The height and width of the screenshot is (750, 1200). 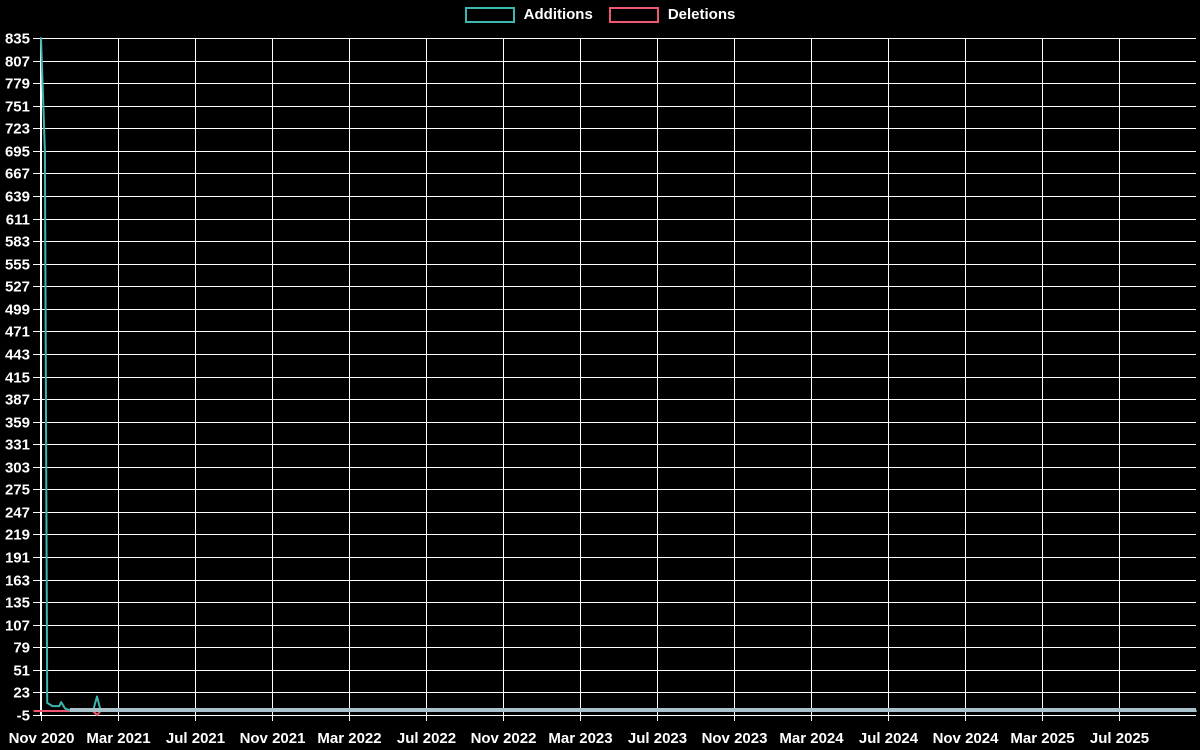 What do you see at coordinates (701, 14) in the screenshot?
I see `legend-label-deletions: Deletions` at bounding box center [701, 14].